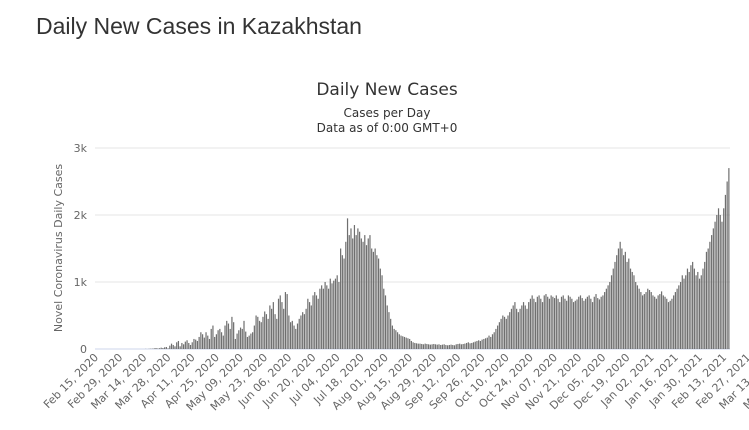 The image size is (749, 430). What do you see at coordinates (81, 282) in the screenshot?
I see `y-tick-label: 1k` at bounding box center [81, 282].